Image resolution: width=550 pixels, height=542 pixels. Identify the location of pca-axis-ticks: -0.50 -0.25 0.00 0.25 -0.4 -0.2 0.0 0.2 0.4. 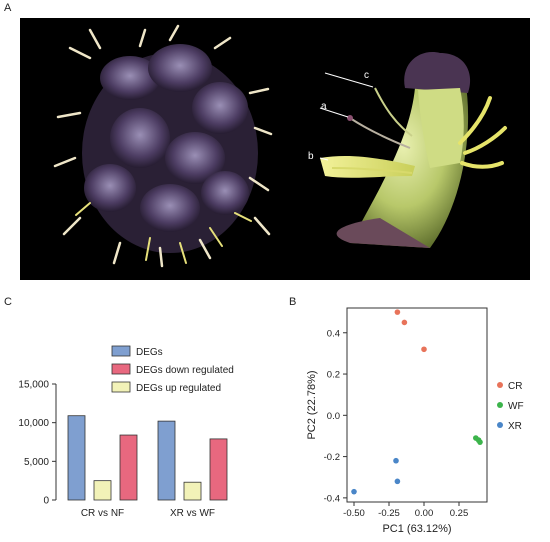
(396, 423).